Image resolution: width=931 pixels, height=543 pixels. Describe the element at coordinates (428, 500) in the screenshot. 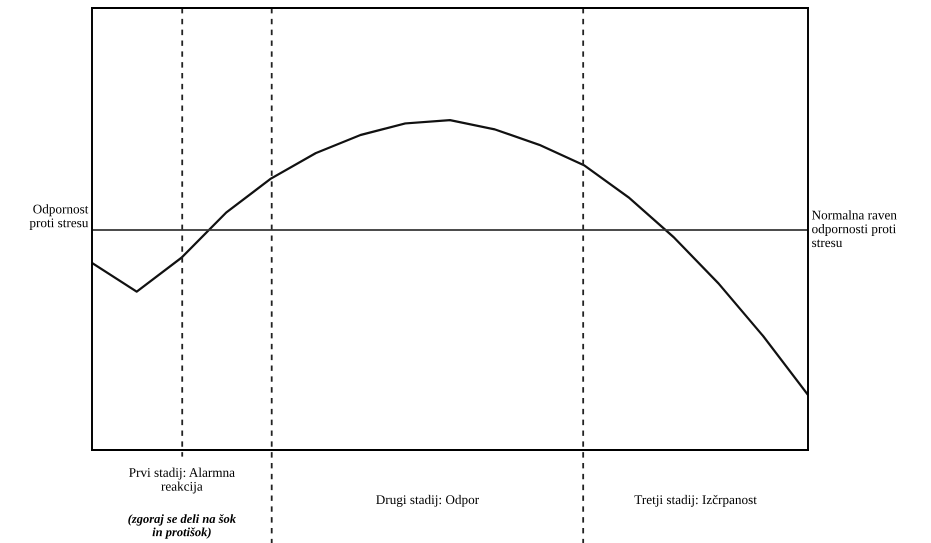

I see `text: Drugi stadij: Odpor` at that location.